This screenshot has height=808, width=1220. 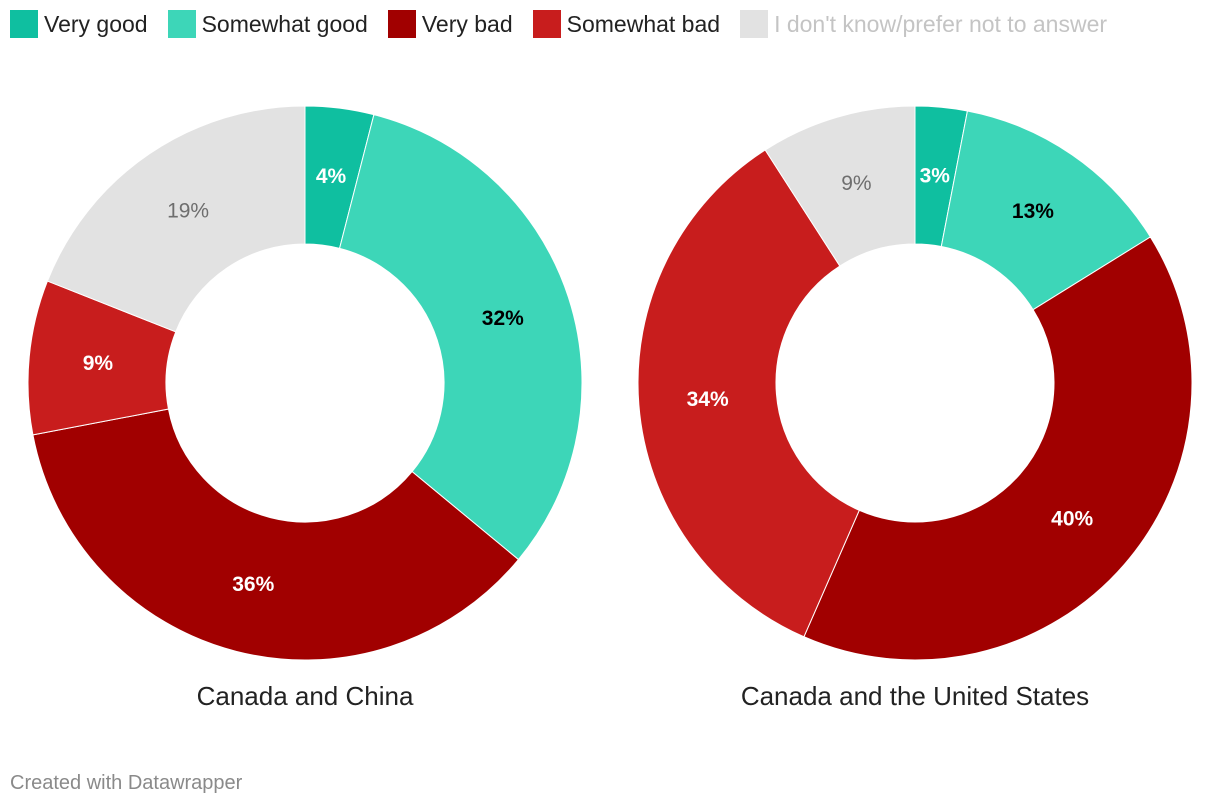 What do you see at coordinates (253, 584) in the screenshot?
I see `data-label-very-bad: 36%` at bounding box center [253, 584].